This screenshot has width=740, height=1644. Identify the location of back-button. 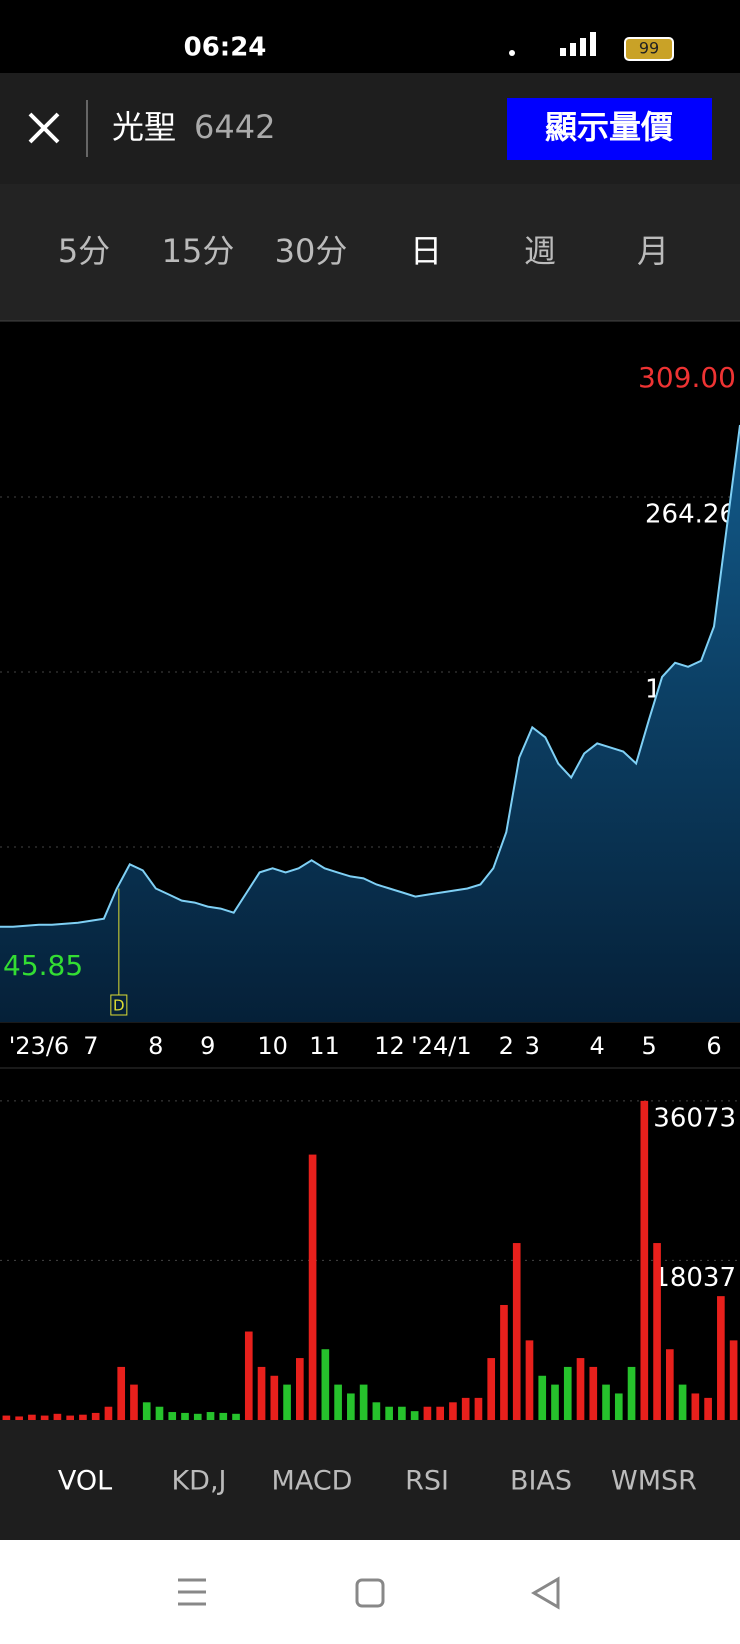
(545, 1593).